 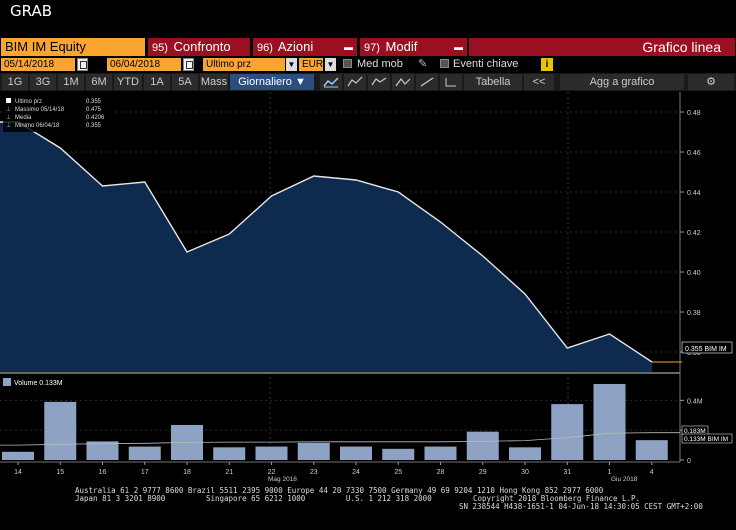 What do you see at coordinates (340, 439) in the screenshot?
I see `volume-moving-average` at bounding box center [340, 439].